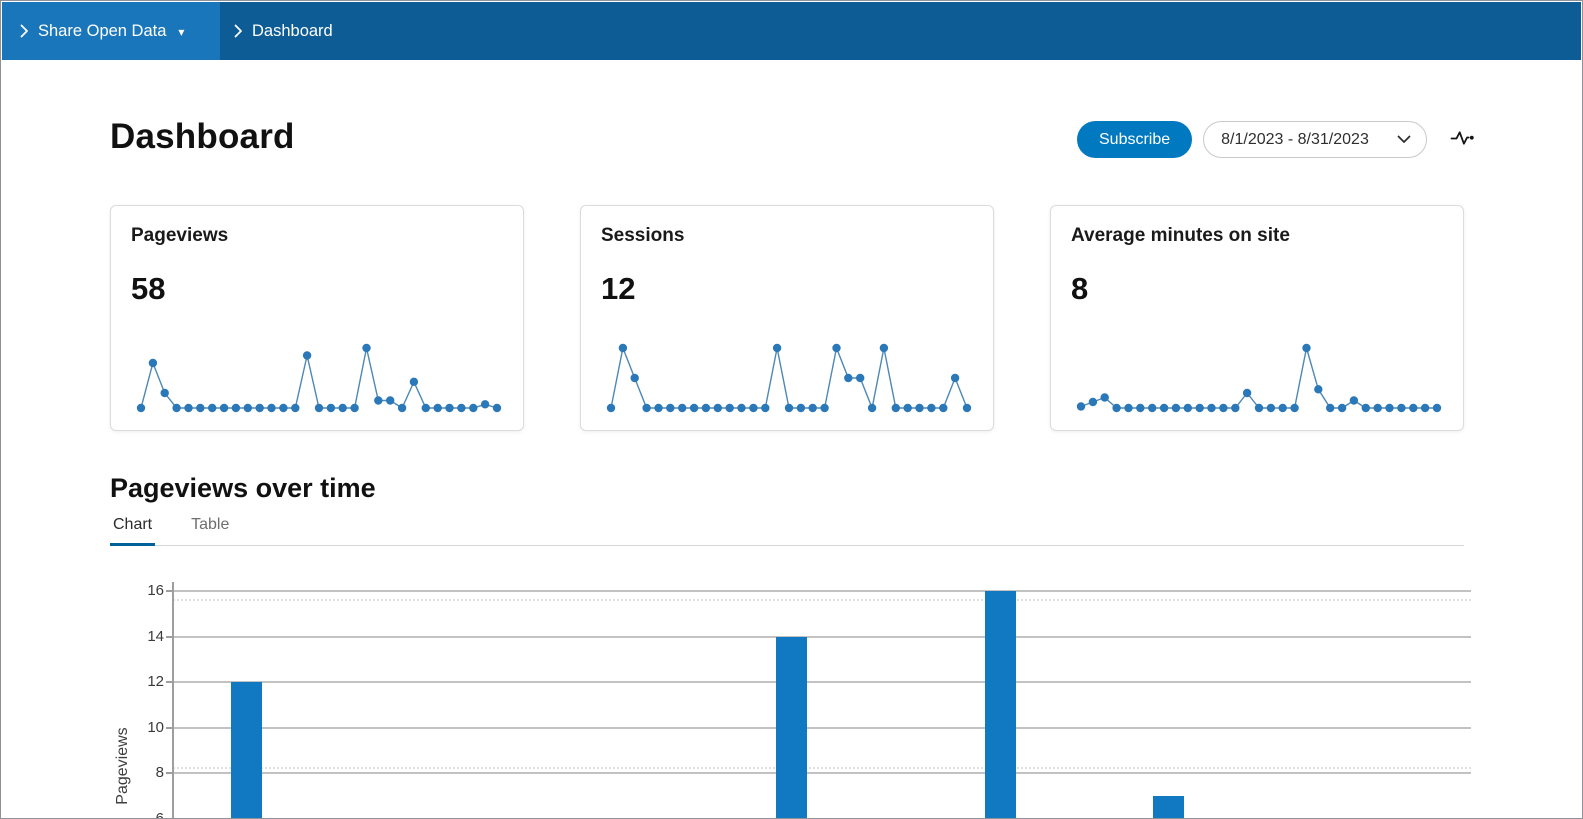  I want to click on y-tick-label: 6, so click(159, 814).